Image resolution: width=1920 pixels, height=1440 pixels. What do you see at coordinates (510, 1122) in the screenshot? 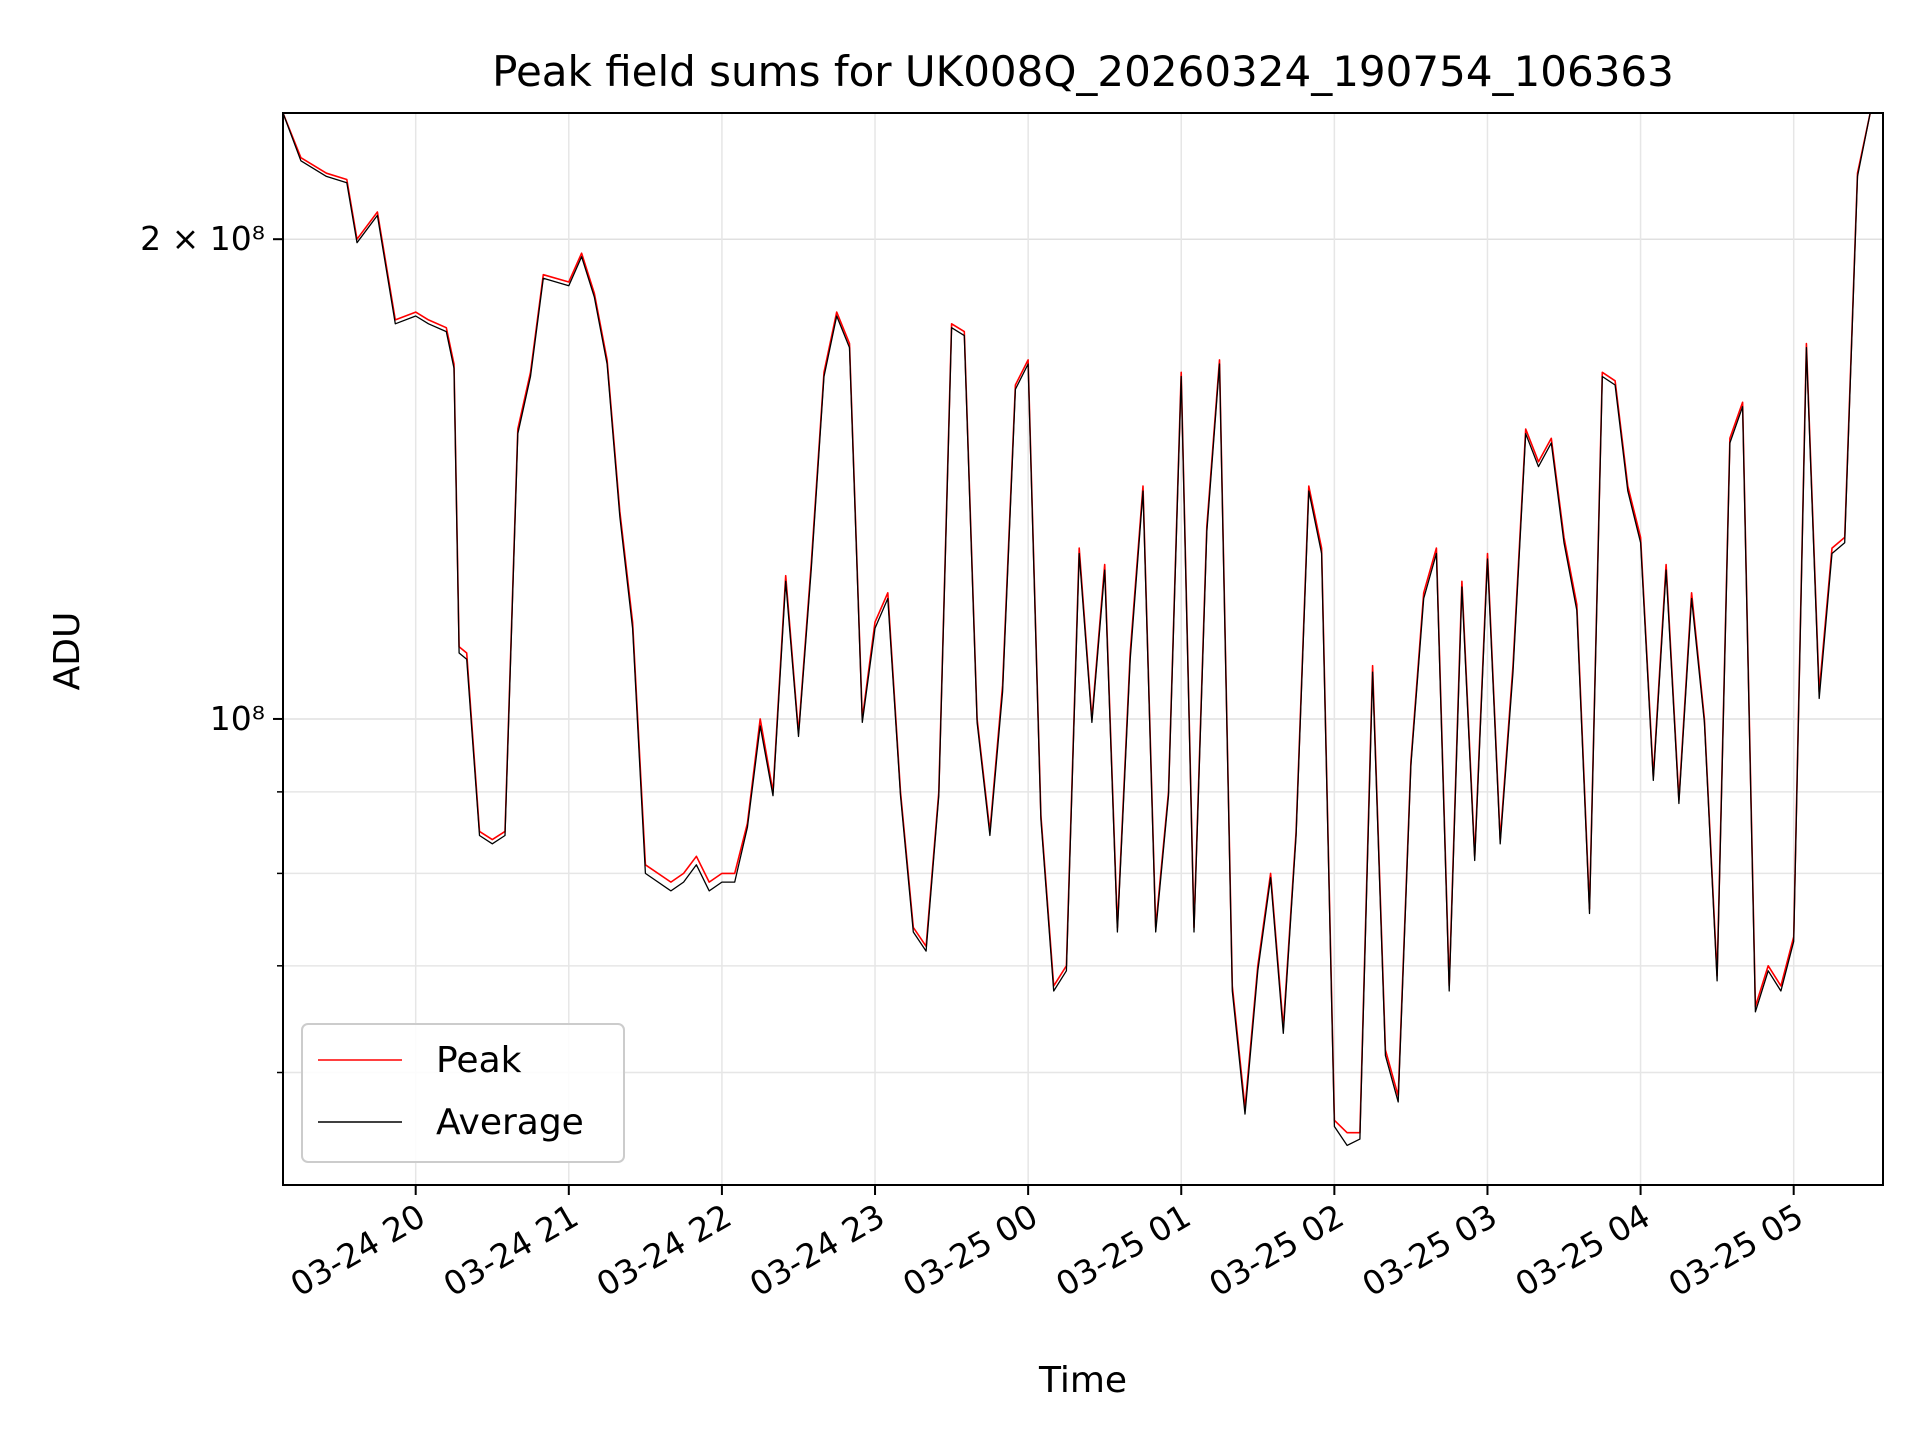
I see `legend-label-average: Average` at bounding box center [510, 1122].